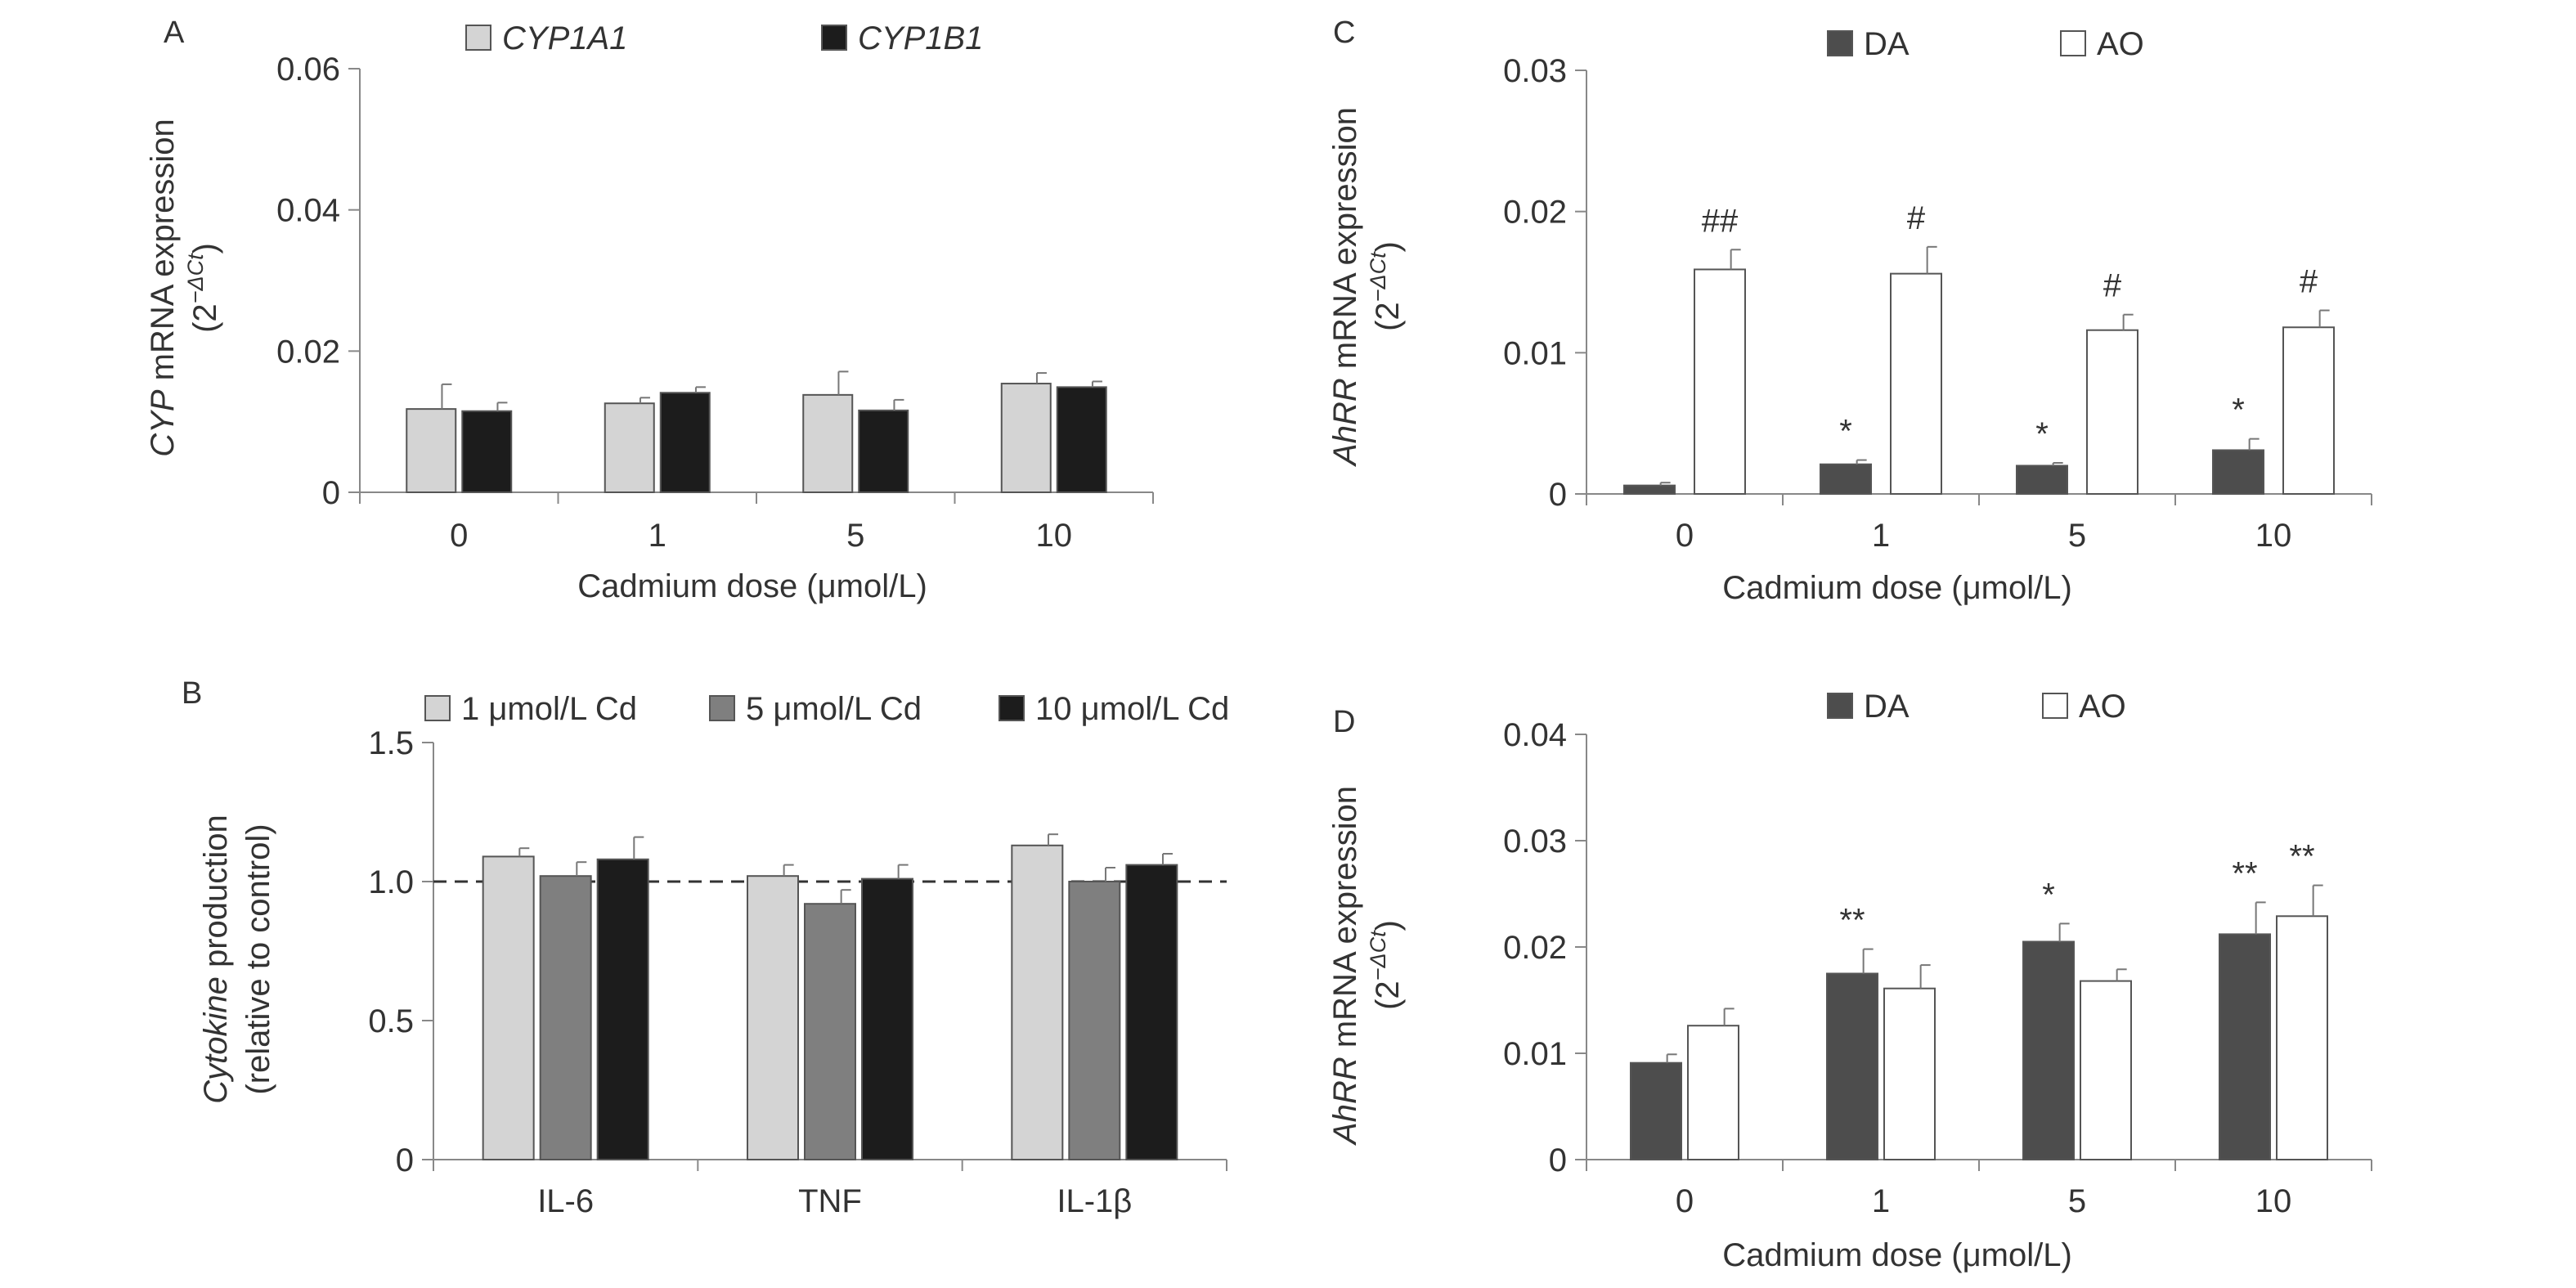  What do you see at coordinates (216, 896) in the screenshot?
I see `y-axis-label-rest: production` at bounding box center [216, 896].